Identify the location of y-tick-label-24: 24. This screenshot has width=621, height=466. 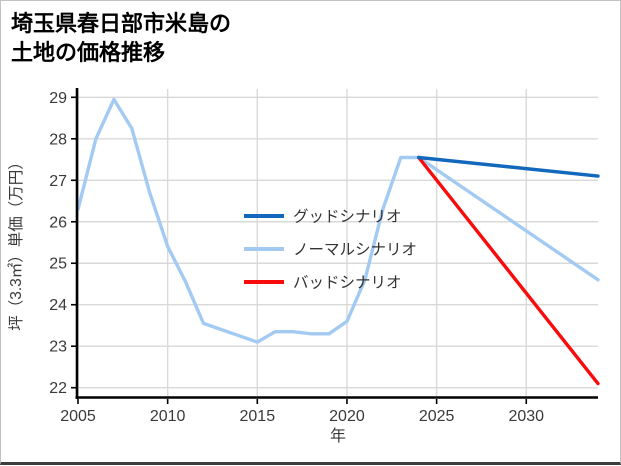
(58, 305).